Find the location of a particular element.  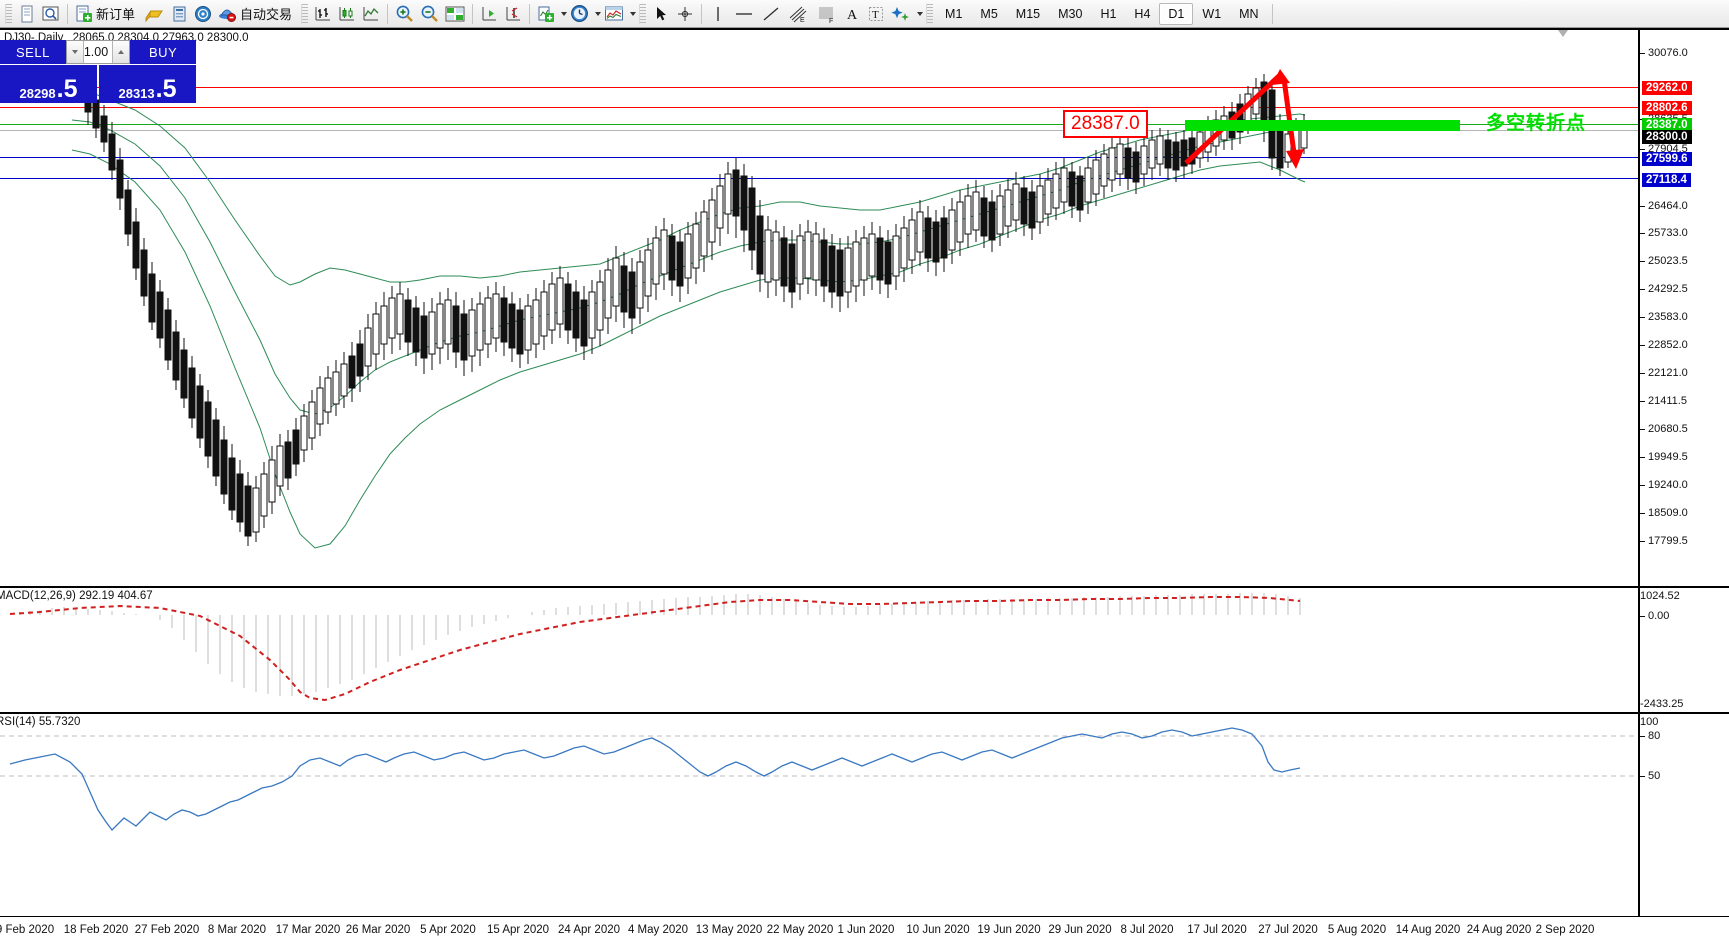

tab-timeframe-m30: M30 is located at coordinates (1070, 13).